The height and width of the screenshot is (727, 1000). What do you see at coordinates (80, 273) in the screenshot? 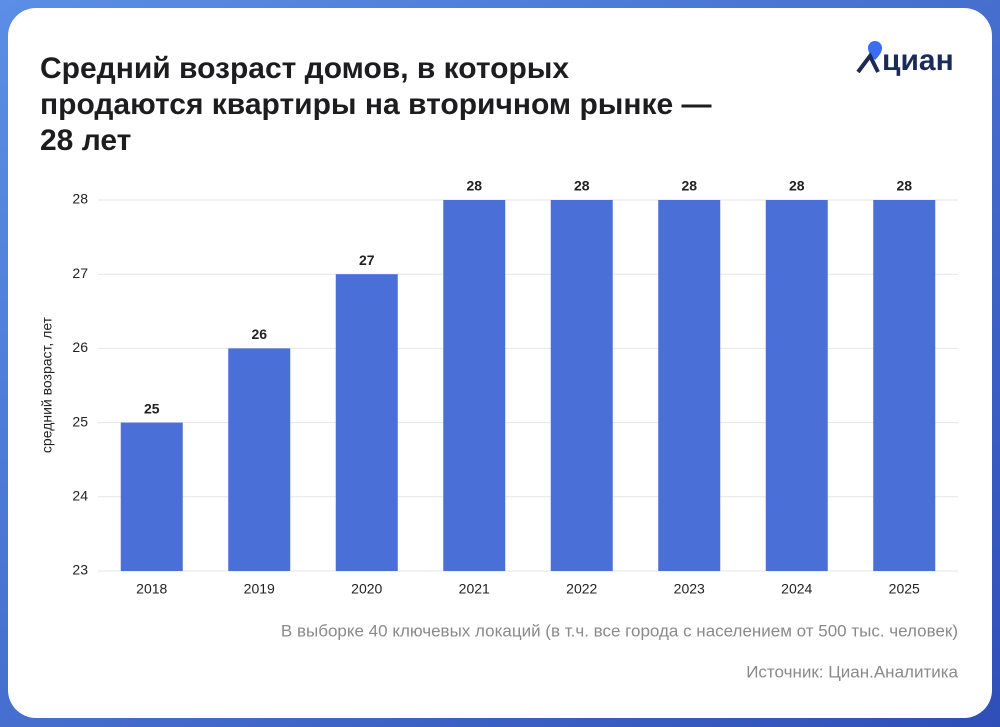
I see `y-tick-label: 27` at bounding box center [80, 273].